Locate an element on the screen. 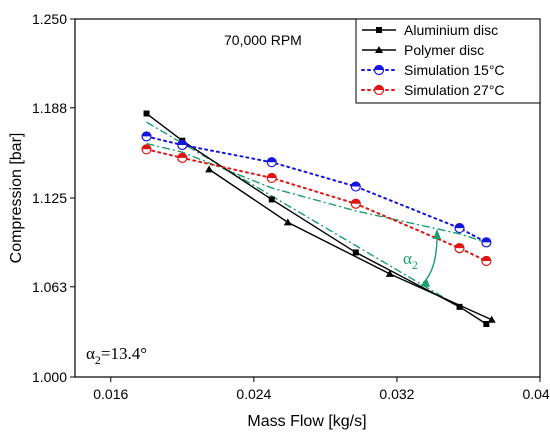  legend-label: Polymer disc is located at coordinates (444, 50).